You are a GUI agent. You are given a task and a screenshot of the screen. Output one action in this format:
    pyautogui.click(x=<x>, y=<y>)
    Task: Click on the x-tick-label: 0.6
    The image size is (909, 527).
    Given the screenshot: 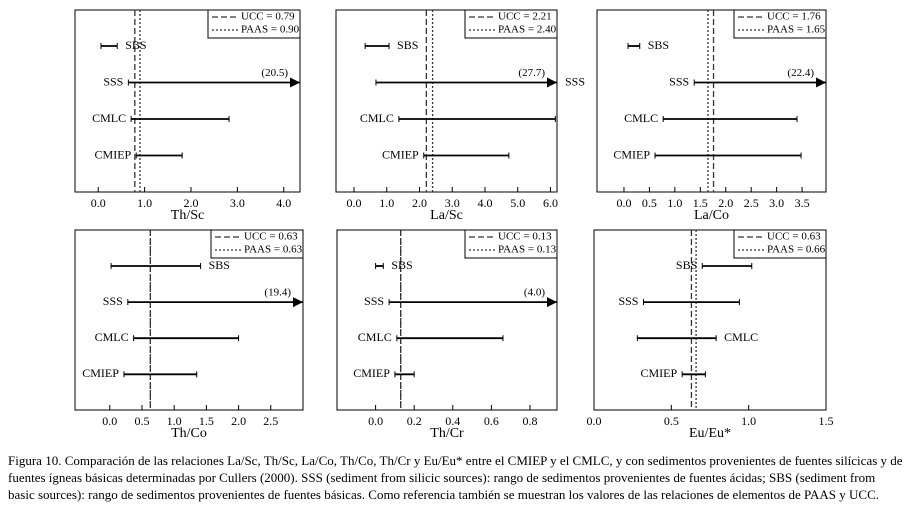 What is the action you would take?
    pyautogui.click(x=491, y=421)
    